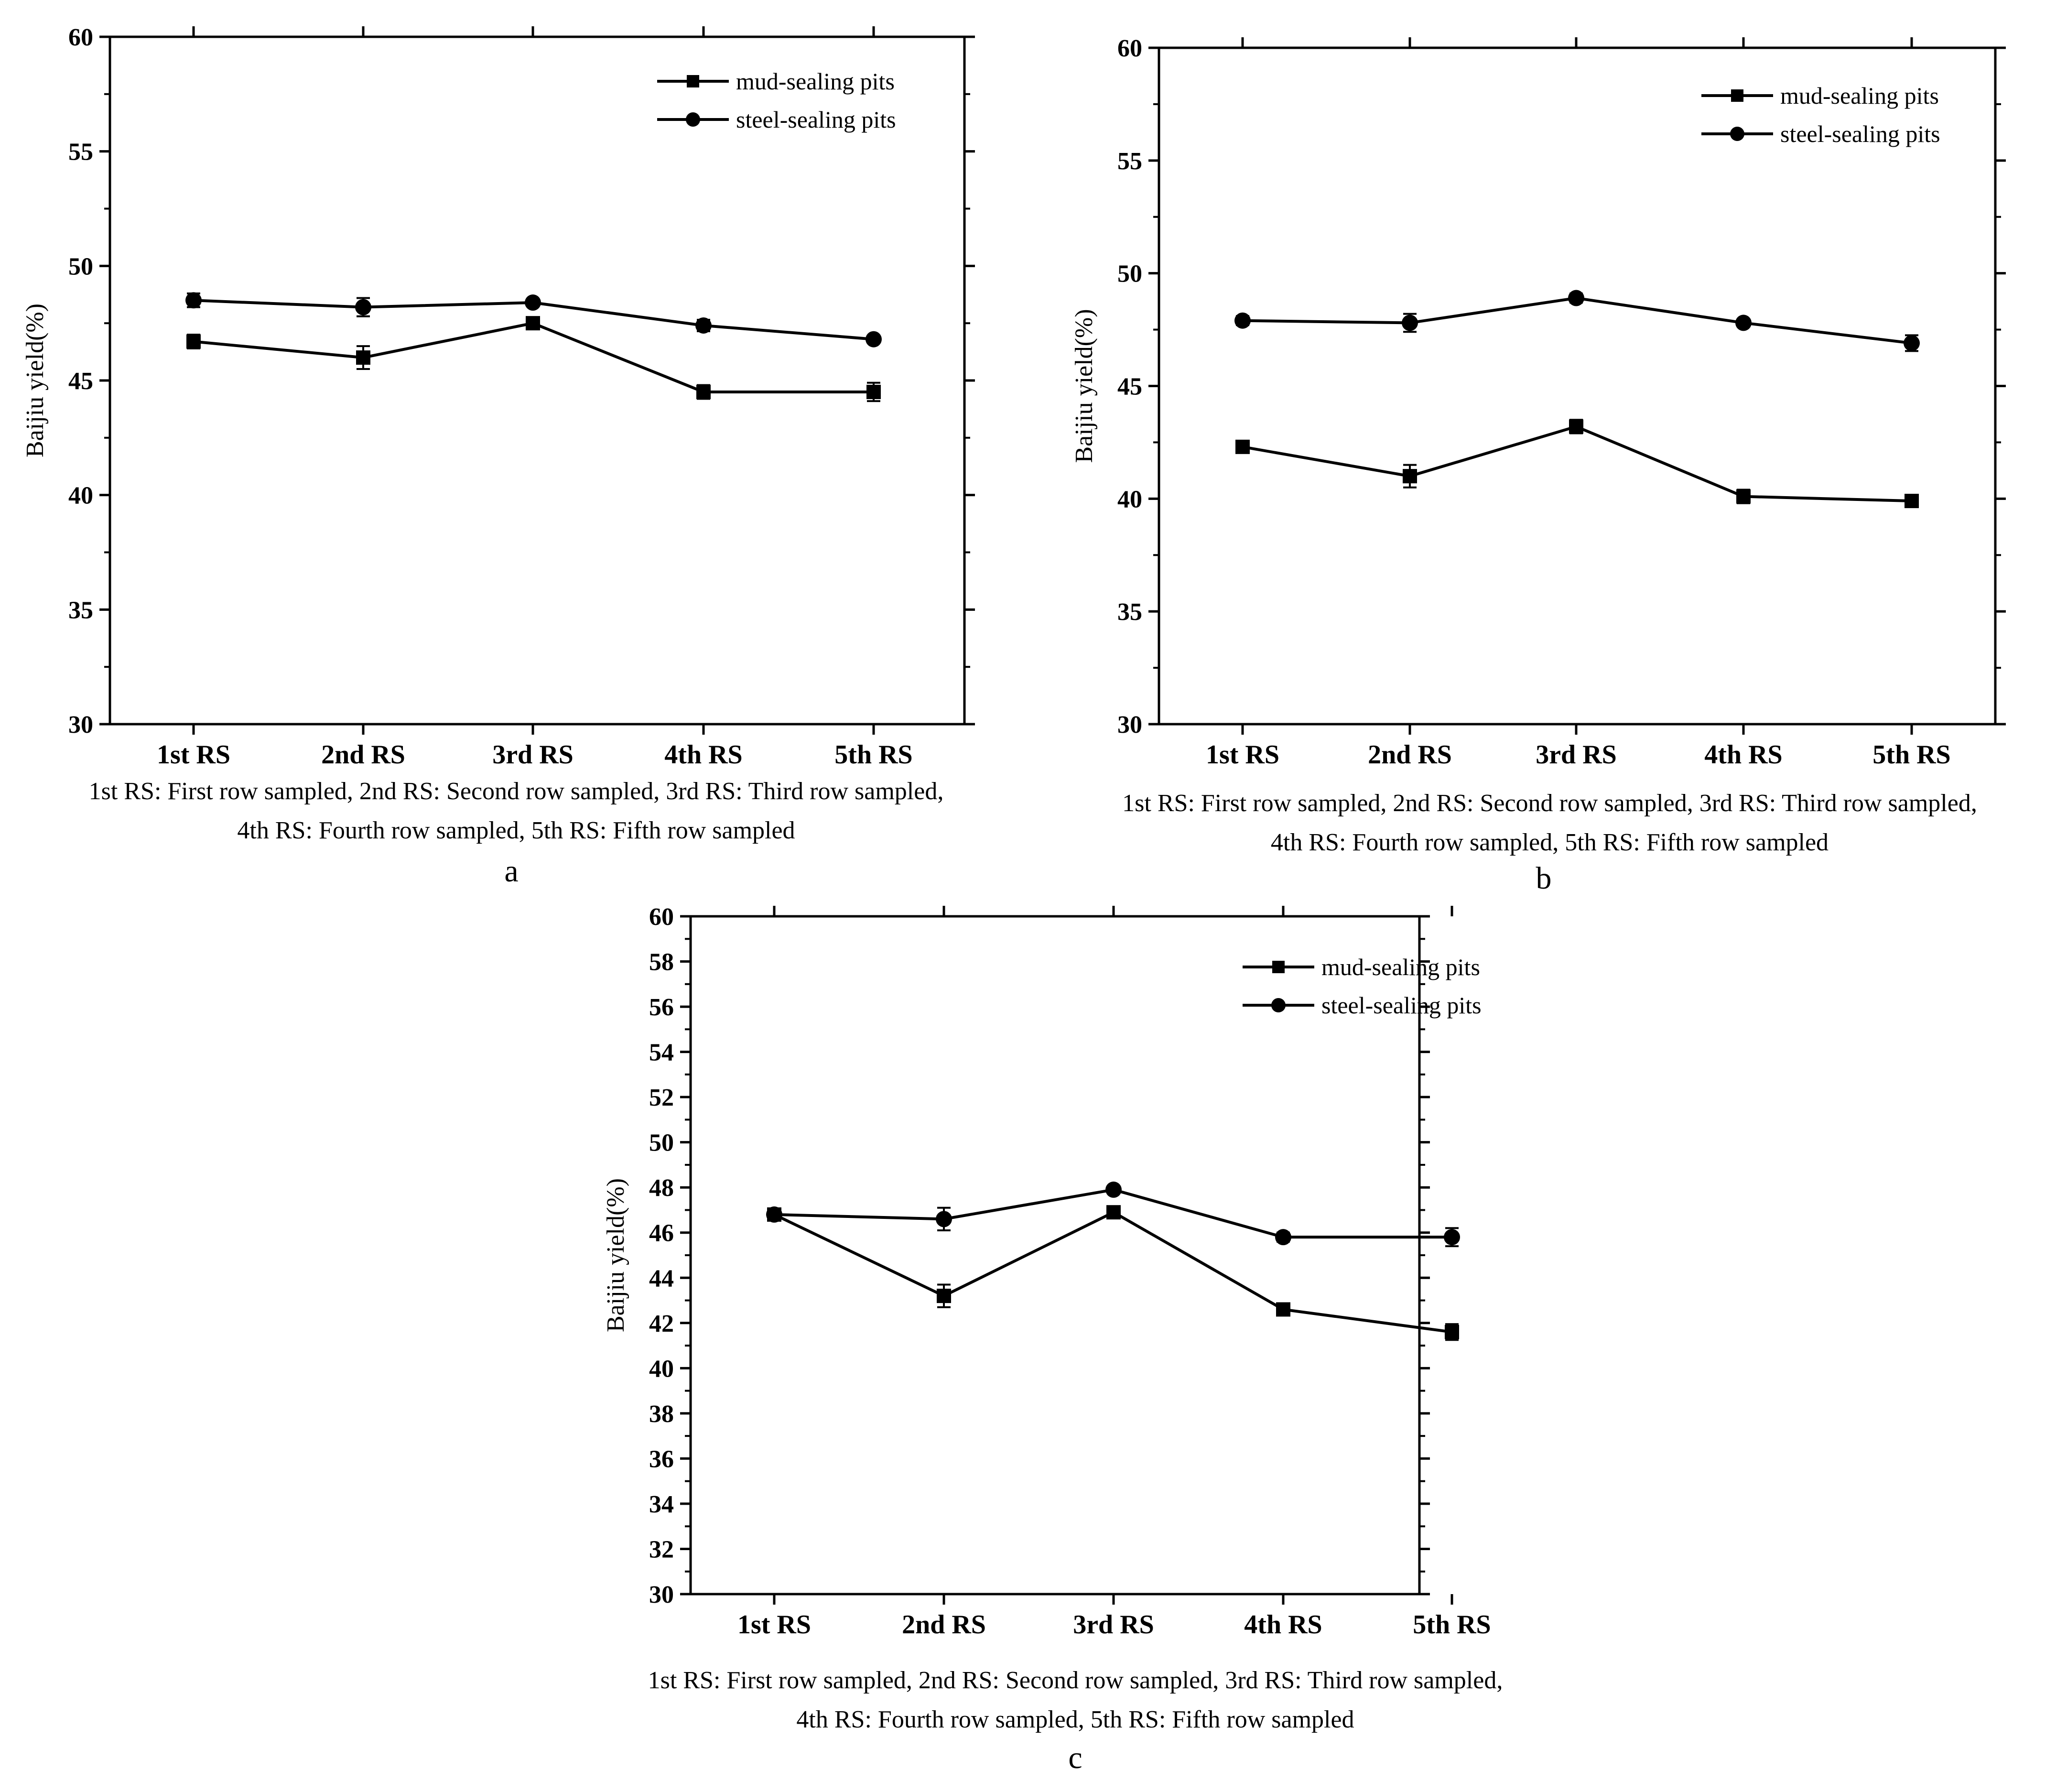 The image size is (2067, 1792). What do you see at coordinates (661, 1052) in the screenshot?
I see `y-tick-label: 54` at bounding box center [661, 1052].